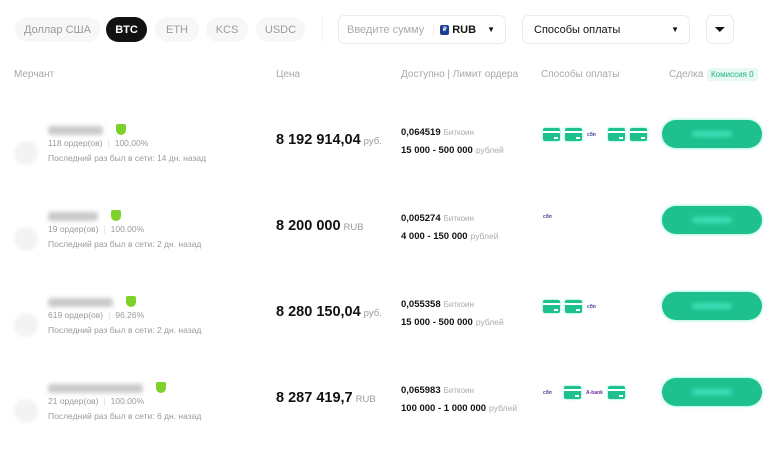 This screenshot has width=775, height=449. I want to click on order-limit: 4 000 - 150 000 рублей, so click(450, 236).